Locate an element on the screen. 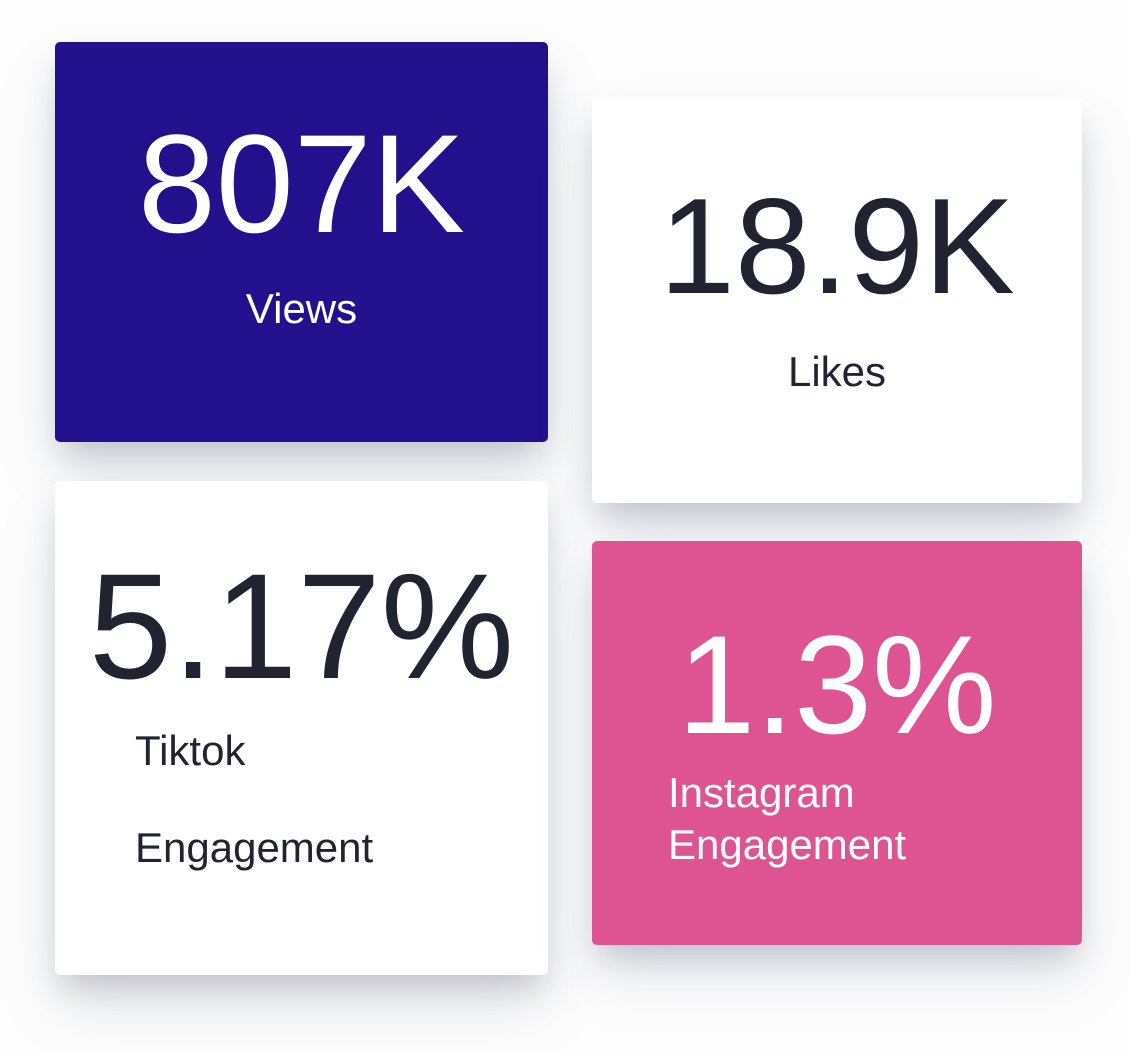  instagram-engagement-value: 1.3% is located at coordinates (837, 684).